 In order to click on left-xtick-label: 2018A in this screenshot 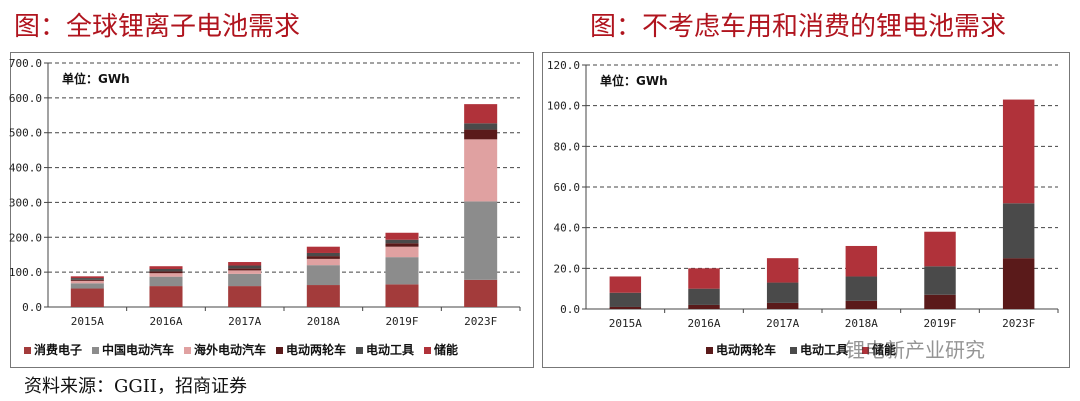, I will do `click(323, 321)`.